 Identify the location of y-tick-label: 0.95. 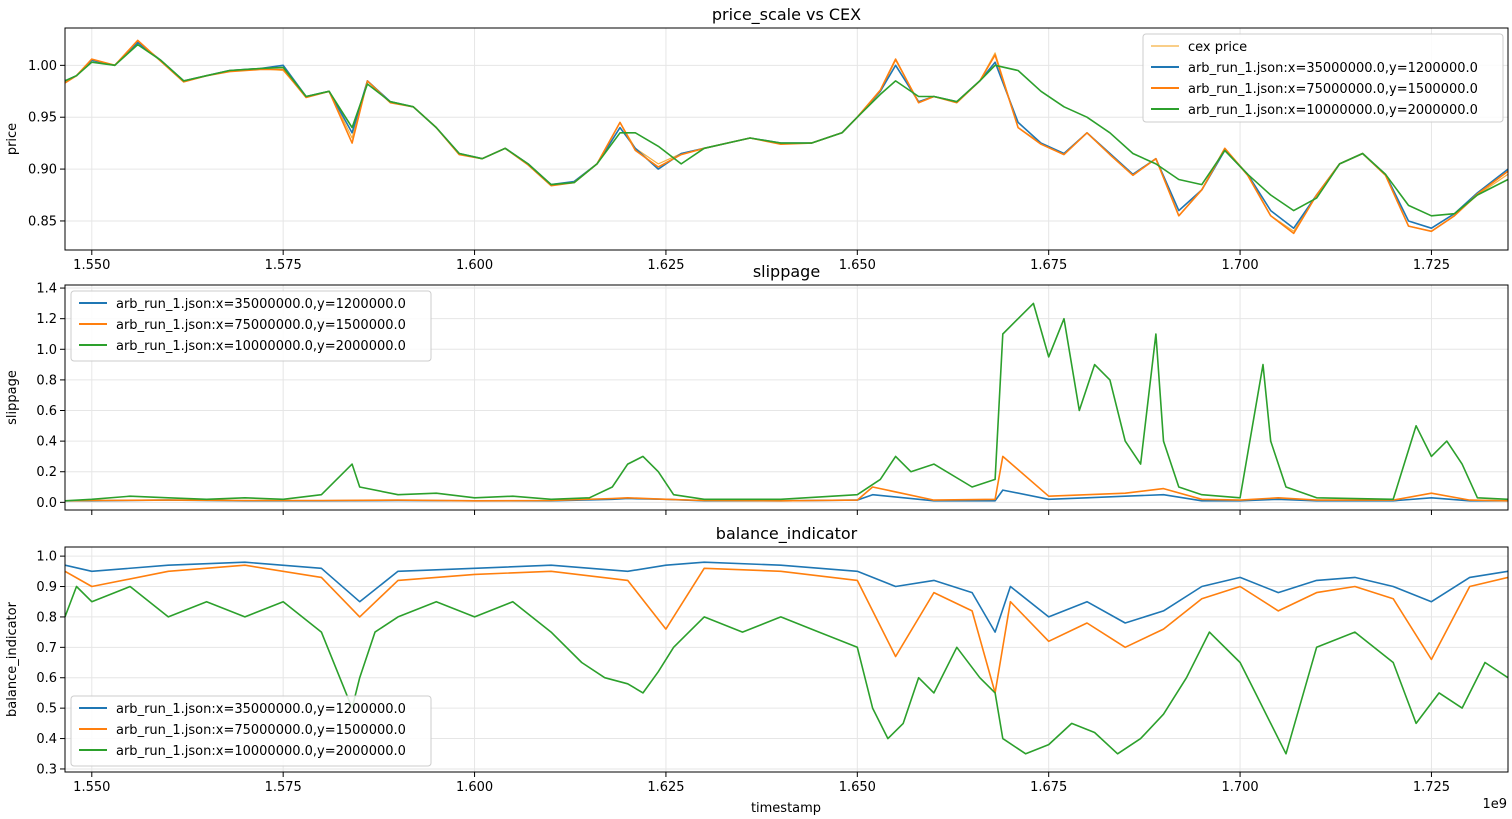
(42, 118).